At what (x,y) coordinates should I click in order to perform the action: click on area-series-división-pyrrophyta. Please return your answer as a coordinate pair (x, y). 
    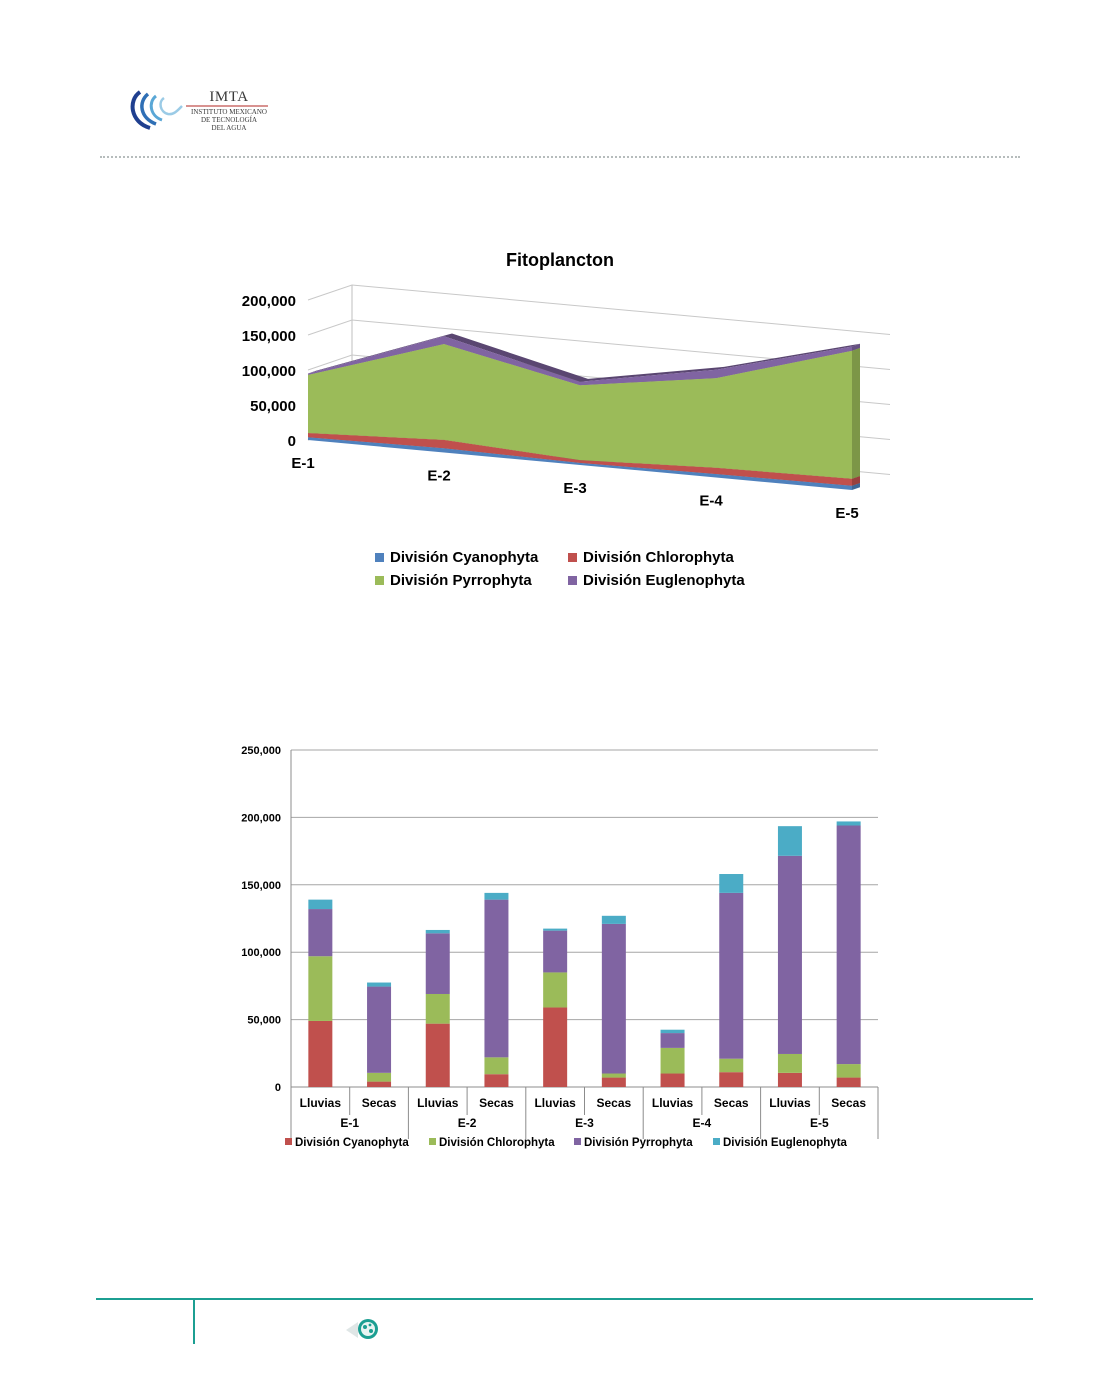
    Looking at the image, I should click on (584, 410).